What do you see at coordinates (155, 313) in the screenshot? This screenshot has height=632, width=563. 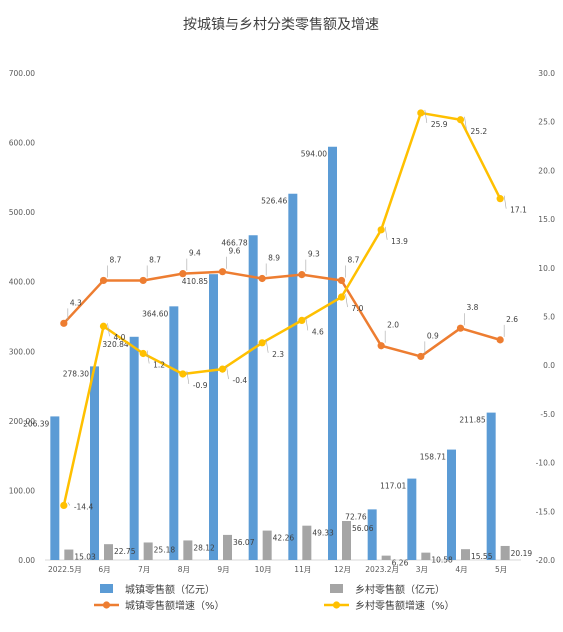 I see `urban-sales-data-label: 364.60` at bounding box center [155, 313].